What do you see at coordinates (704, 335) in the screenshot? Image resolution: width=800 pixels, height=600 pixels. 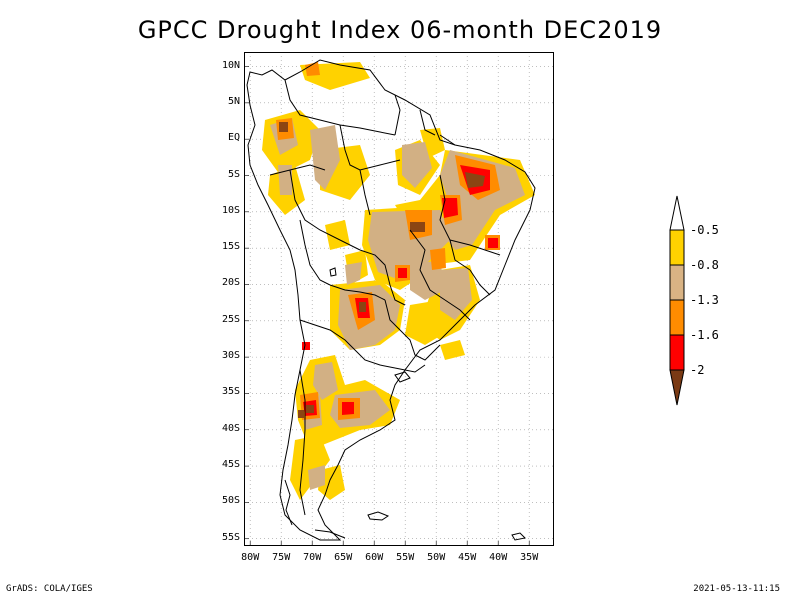 I see `colorbar-label-extreme: -1.6` at bounding box center [704, 335].